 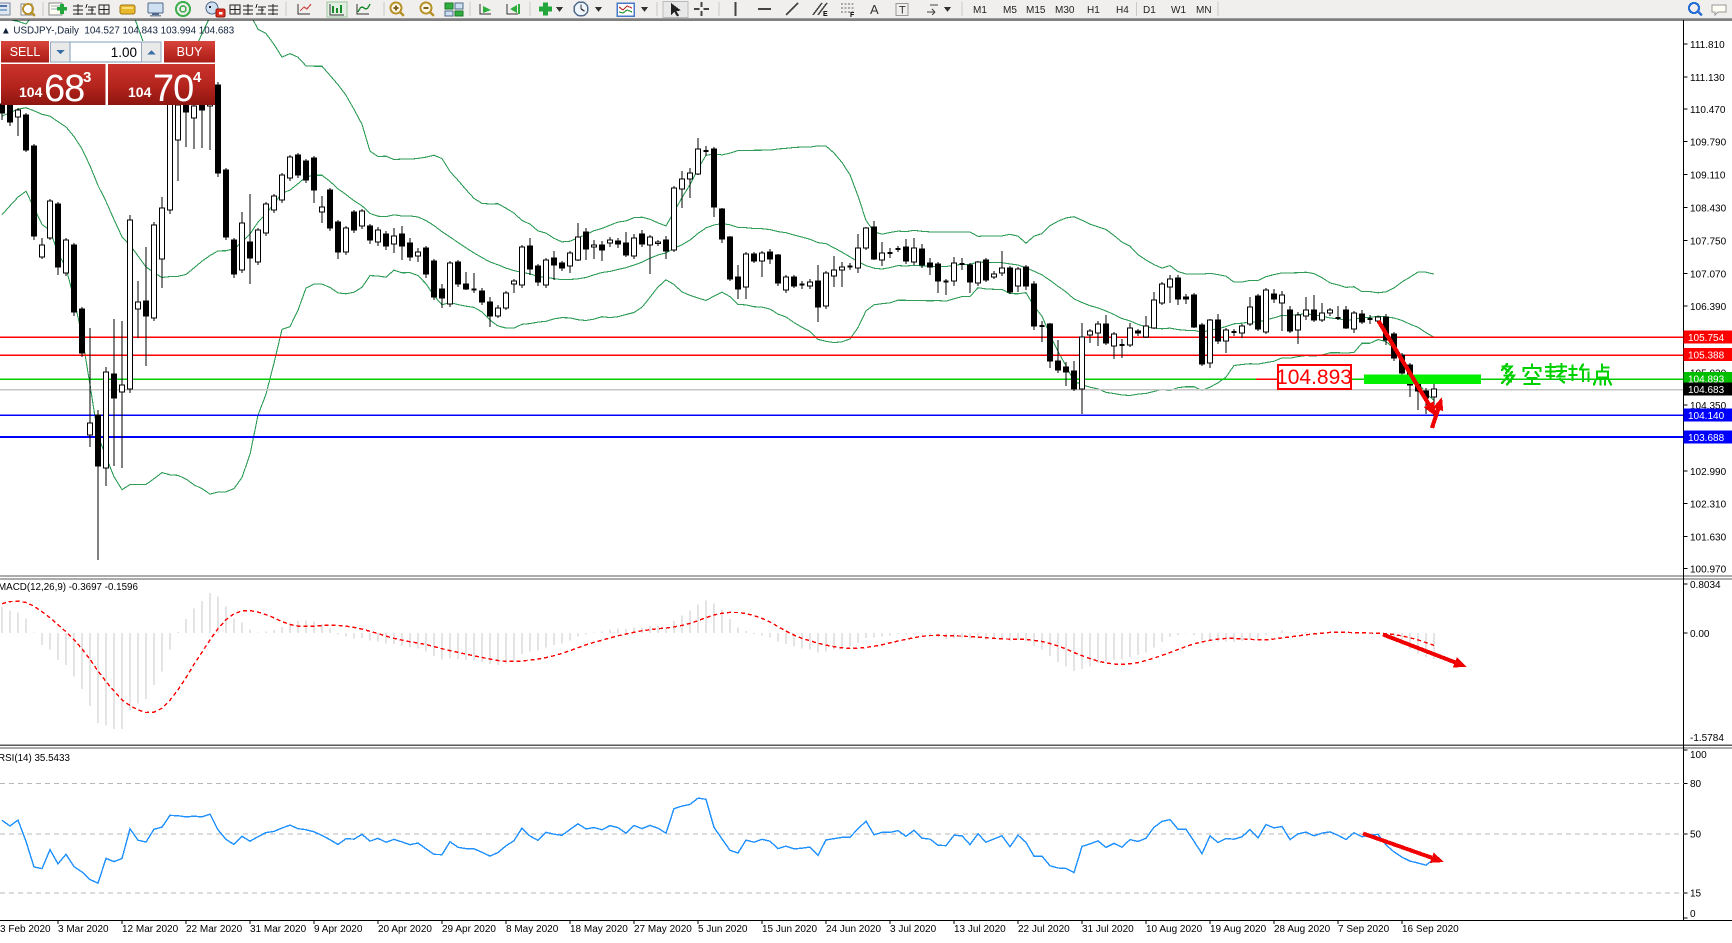 I want to click on svg-text: 4, so click(x=197, y=77).